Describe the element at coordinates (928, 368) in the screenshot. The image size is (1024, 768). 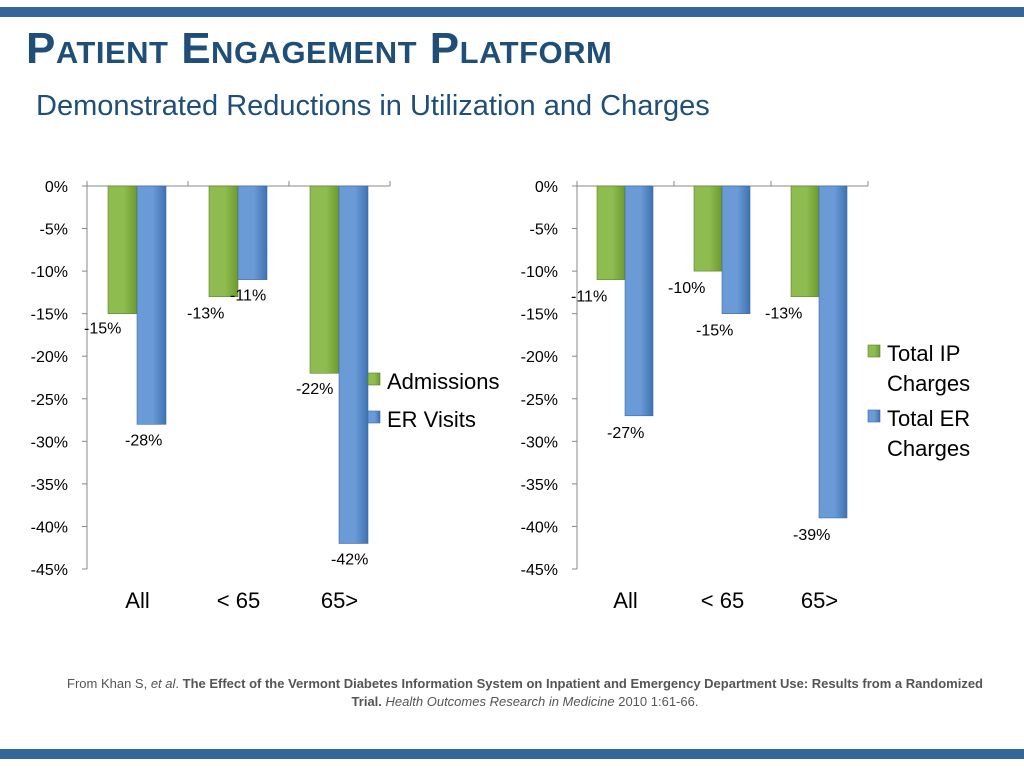
I see `legend-label: Total IP Charges` at that location.